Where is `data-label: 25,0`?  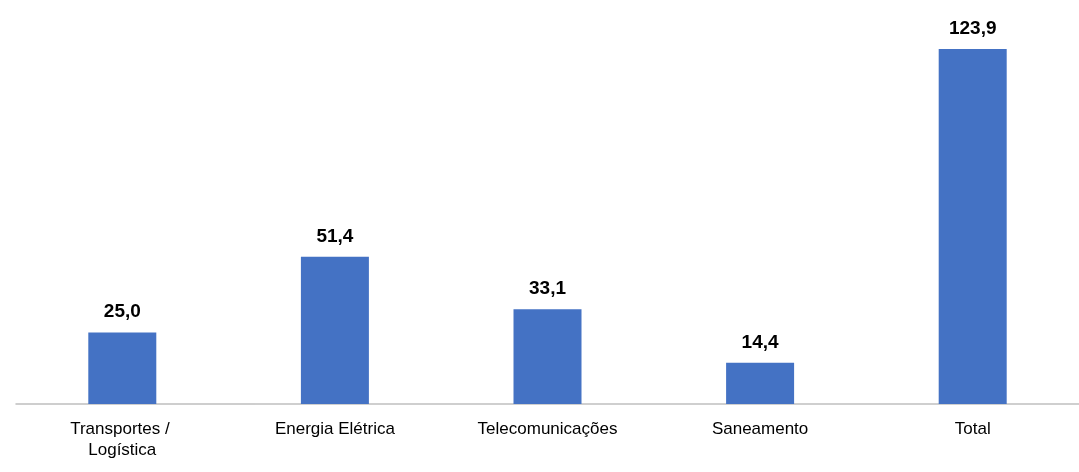 data-label: 25,0 is located at coordinates (122, 311).